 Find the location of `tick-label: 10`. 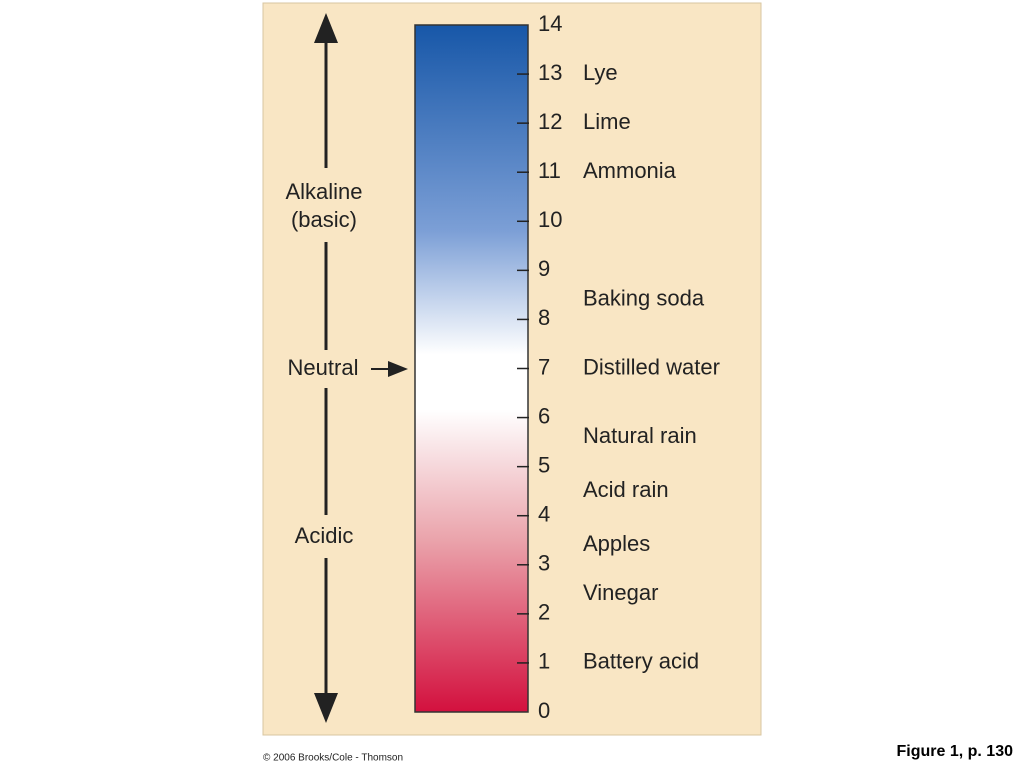

tick-label: 10 is located at coordinates (550, 219).